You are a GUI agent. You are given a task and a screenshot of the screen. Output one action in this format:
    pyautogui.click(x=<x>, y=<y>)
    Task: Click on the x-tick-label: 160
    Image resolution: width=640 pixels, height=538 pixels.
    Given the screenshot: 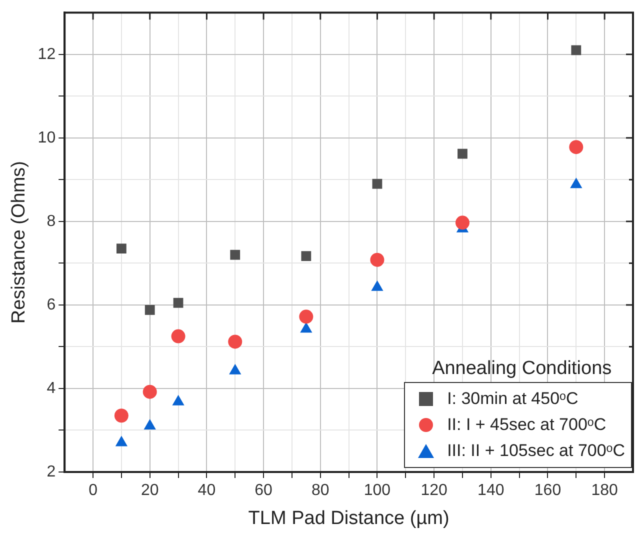 What is the action you would take?
    pyautogui.click(x=548, y=491)
    